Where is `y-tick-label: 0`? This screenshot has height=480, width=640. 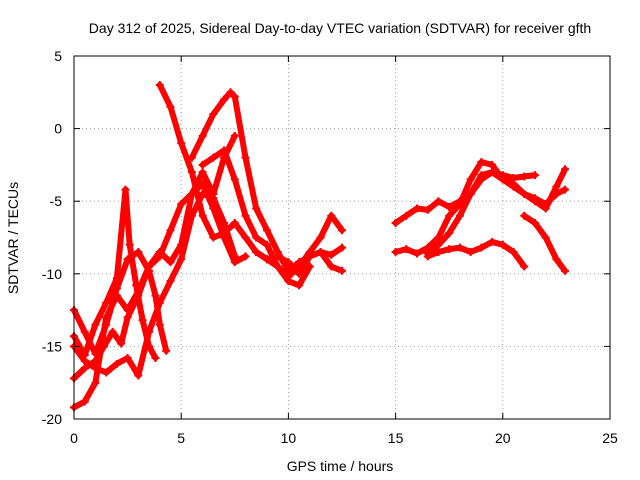
y-tick-label: 0 is located at coordinates (58, 129).